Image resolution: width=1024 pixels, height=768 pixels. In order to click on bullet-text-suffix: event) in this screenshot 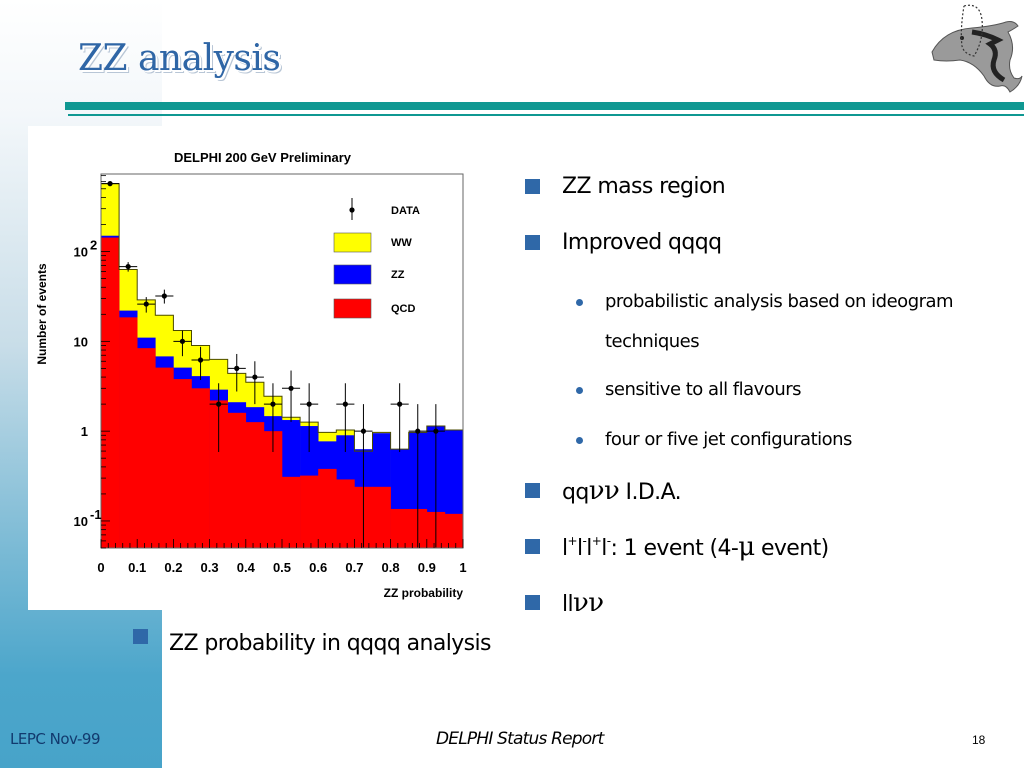, I will do `click(791, 548)`.